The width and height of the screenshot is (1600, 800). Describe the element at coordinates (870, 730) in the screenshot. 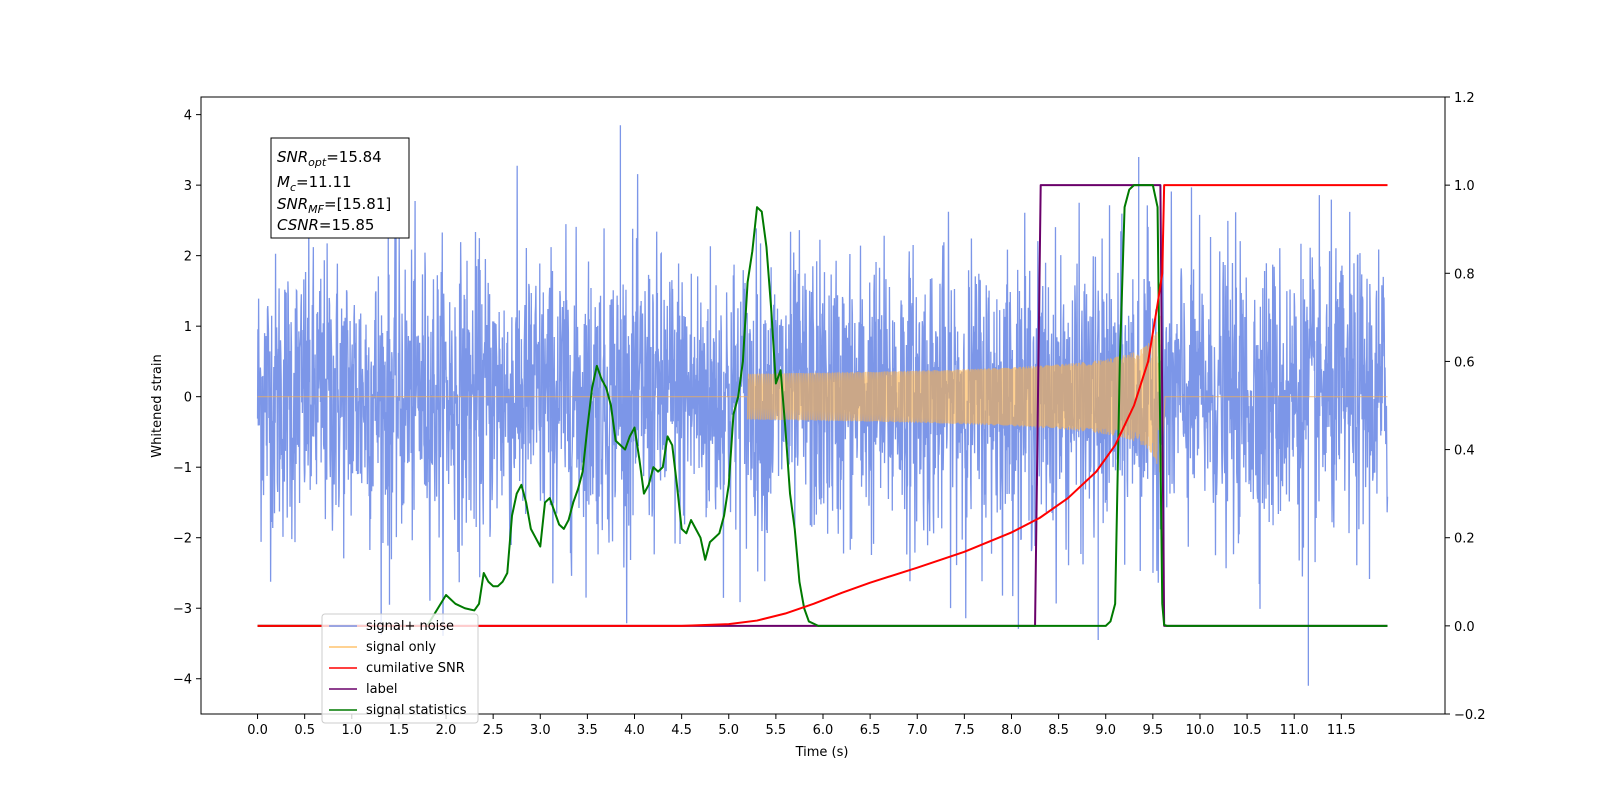

I see `x-tick-label: 6.5` at that location.